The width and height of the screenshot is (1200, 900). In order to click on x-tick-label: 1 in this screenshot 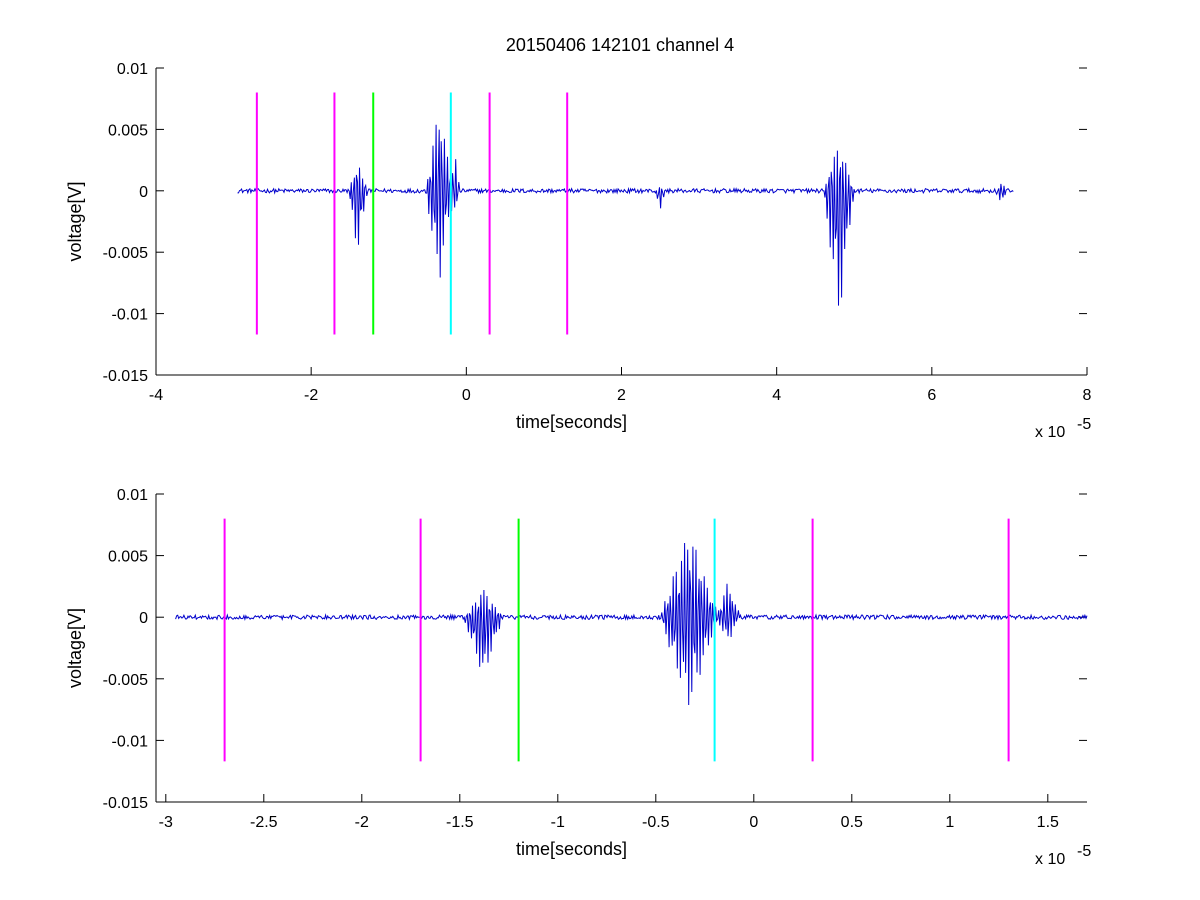, I will do `click(949, 822)`.